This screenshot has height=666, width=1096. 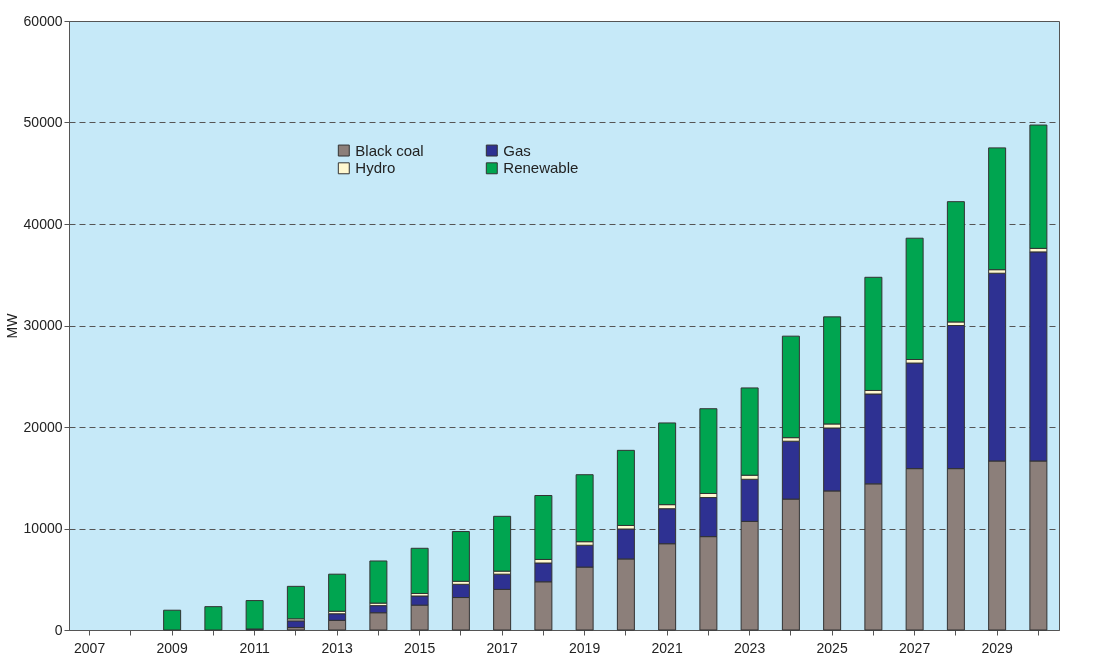 What do you see at coordinates (420, 647) in the screenshot?
I see `x-tick-label: 2015` at bounding box center [420, 647].